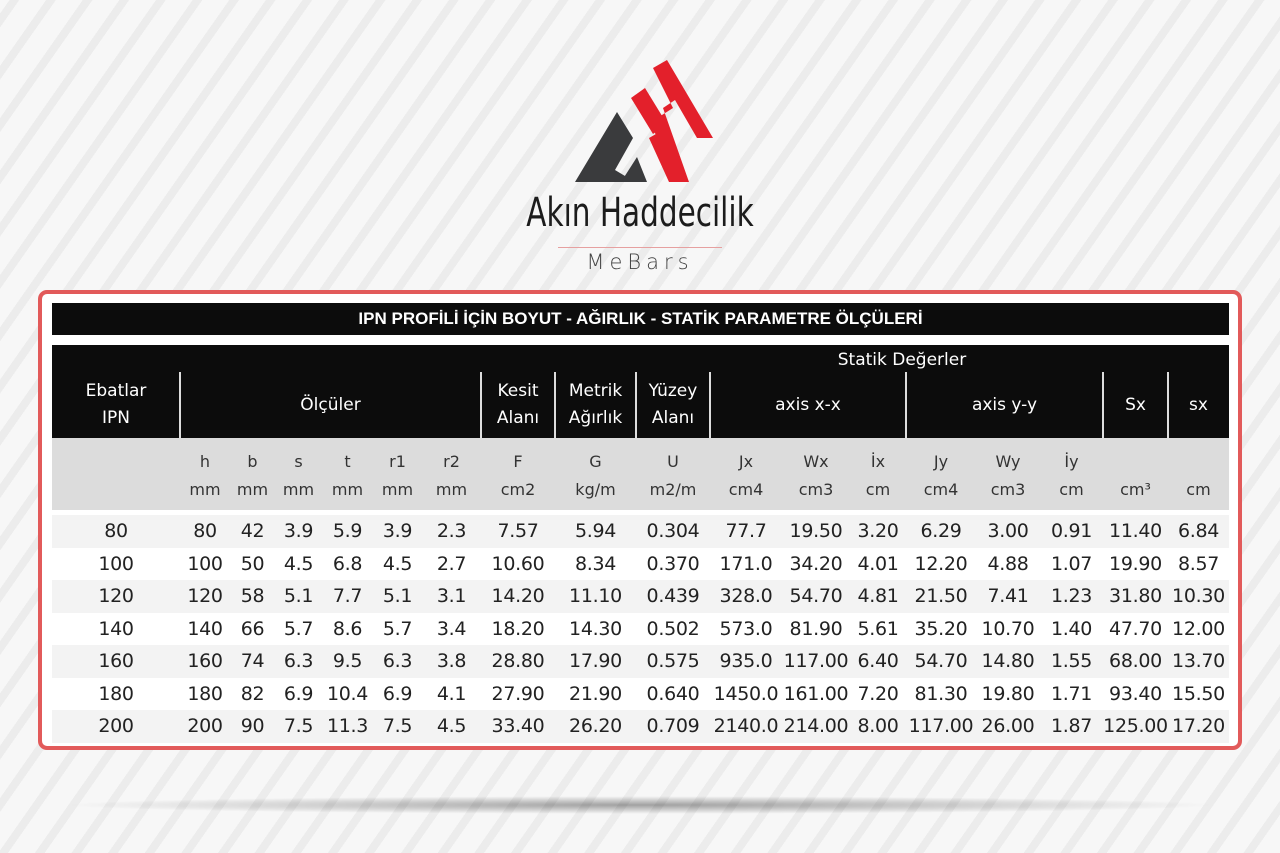  What do you see at coordinates (1004, 404) in the screenshot?
I see `header-cell: axis y-y` at bounding box center [1004, 404].